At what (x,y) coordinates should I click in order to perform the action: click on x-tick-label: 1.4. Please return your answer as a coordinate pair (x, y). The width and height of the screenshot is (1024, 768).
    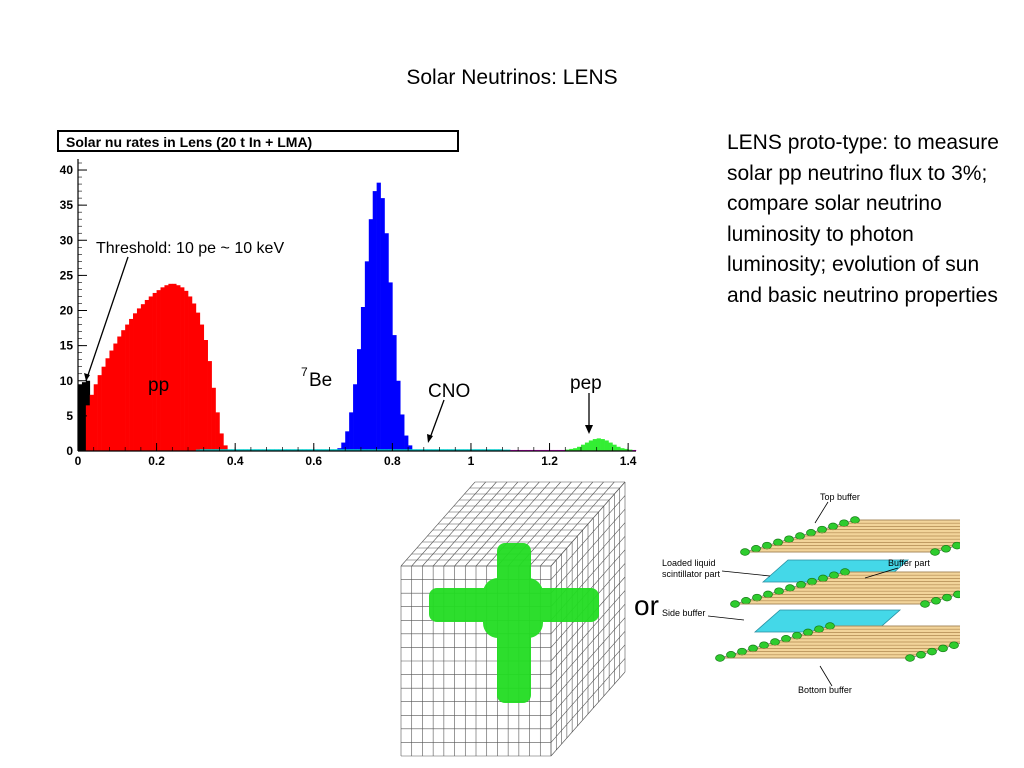
    Looking at the image, I should click on (628, 460).